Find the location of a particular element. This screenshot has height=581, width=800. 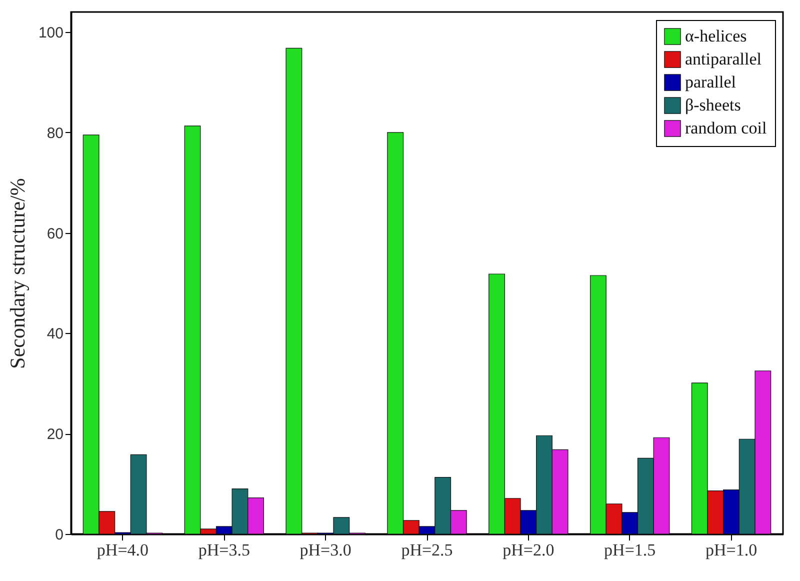

y-tick-label: 40 is located at coordinates (55, 334).